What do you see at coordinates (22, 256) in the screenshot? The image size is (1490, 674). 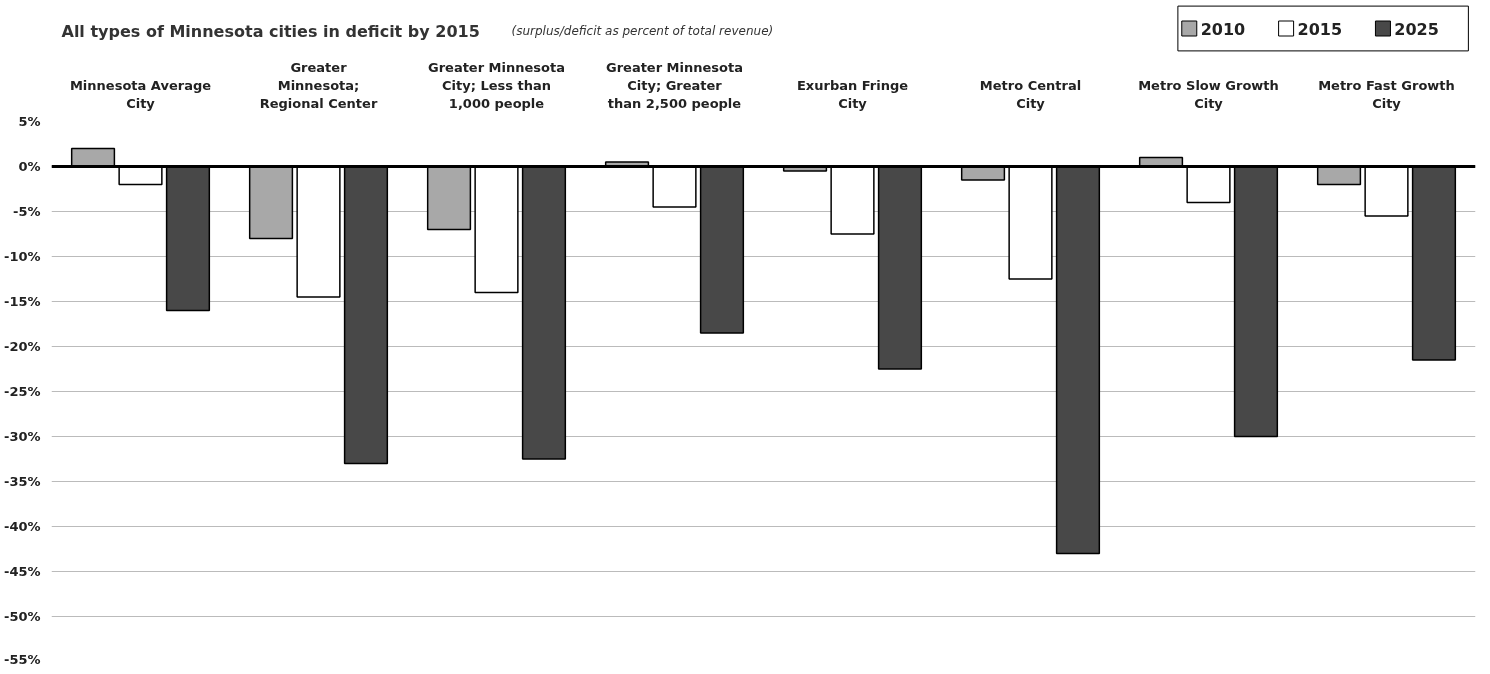 I see `y-tick-label: -10%` at bounding box center [22, 256].